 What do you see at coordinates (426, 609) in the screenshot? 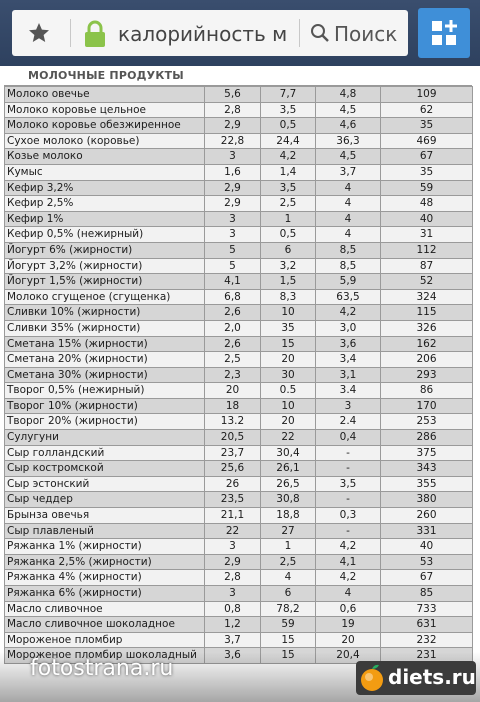
I see `value-cell: 733` at bounding box center [426, 609].